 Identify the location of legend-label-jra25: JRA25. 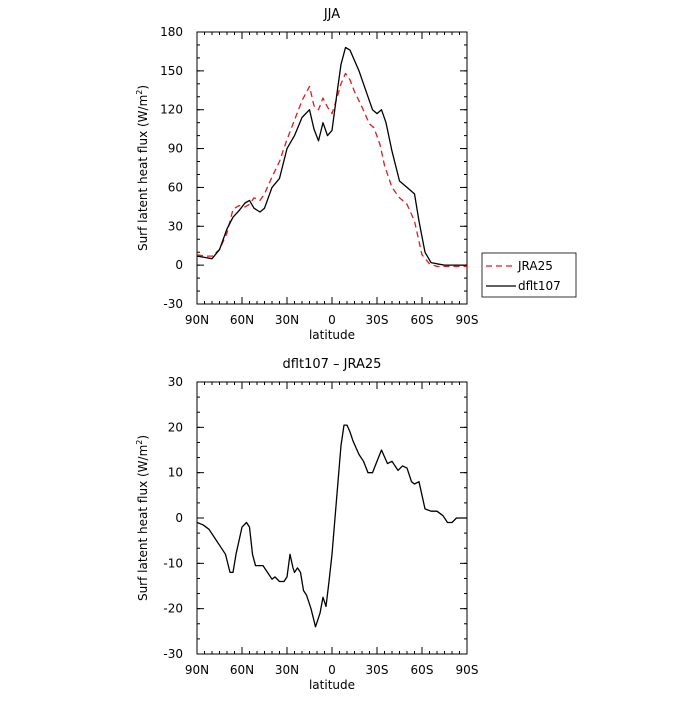
(535, 266).